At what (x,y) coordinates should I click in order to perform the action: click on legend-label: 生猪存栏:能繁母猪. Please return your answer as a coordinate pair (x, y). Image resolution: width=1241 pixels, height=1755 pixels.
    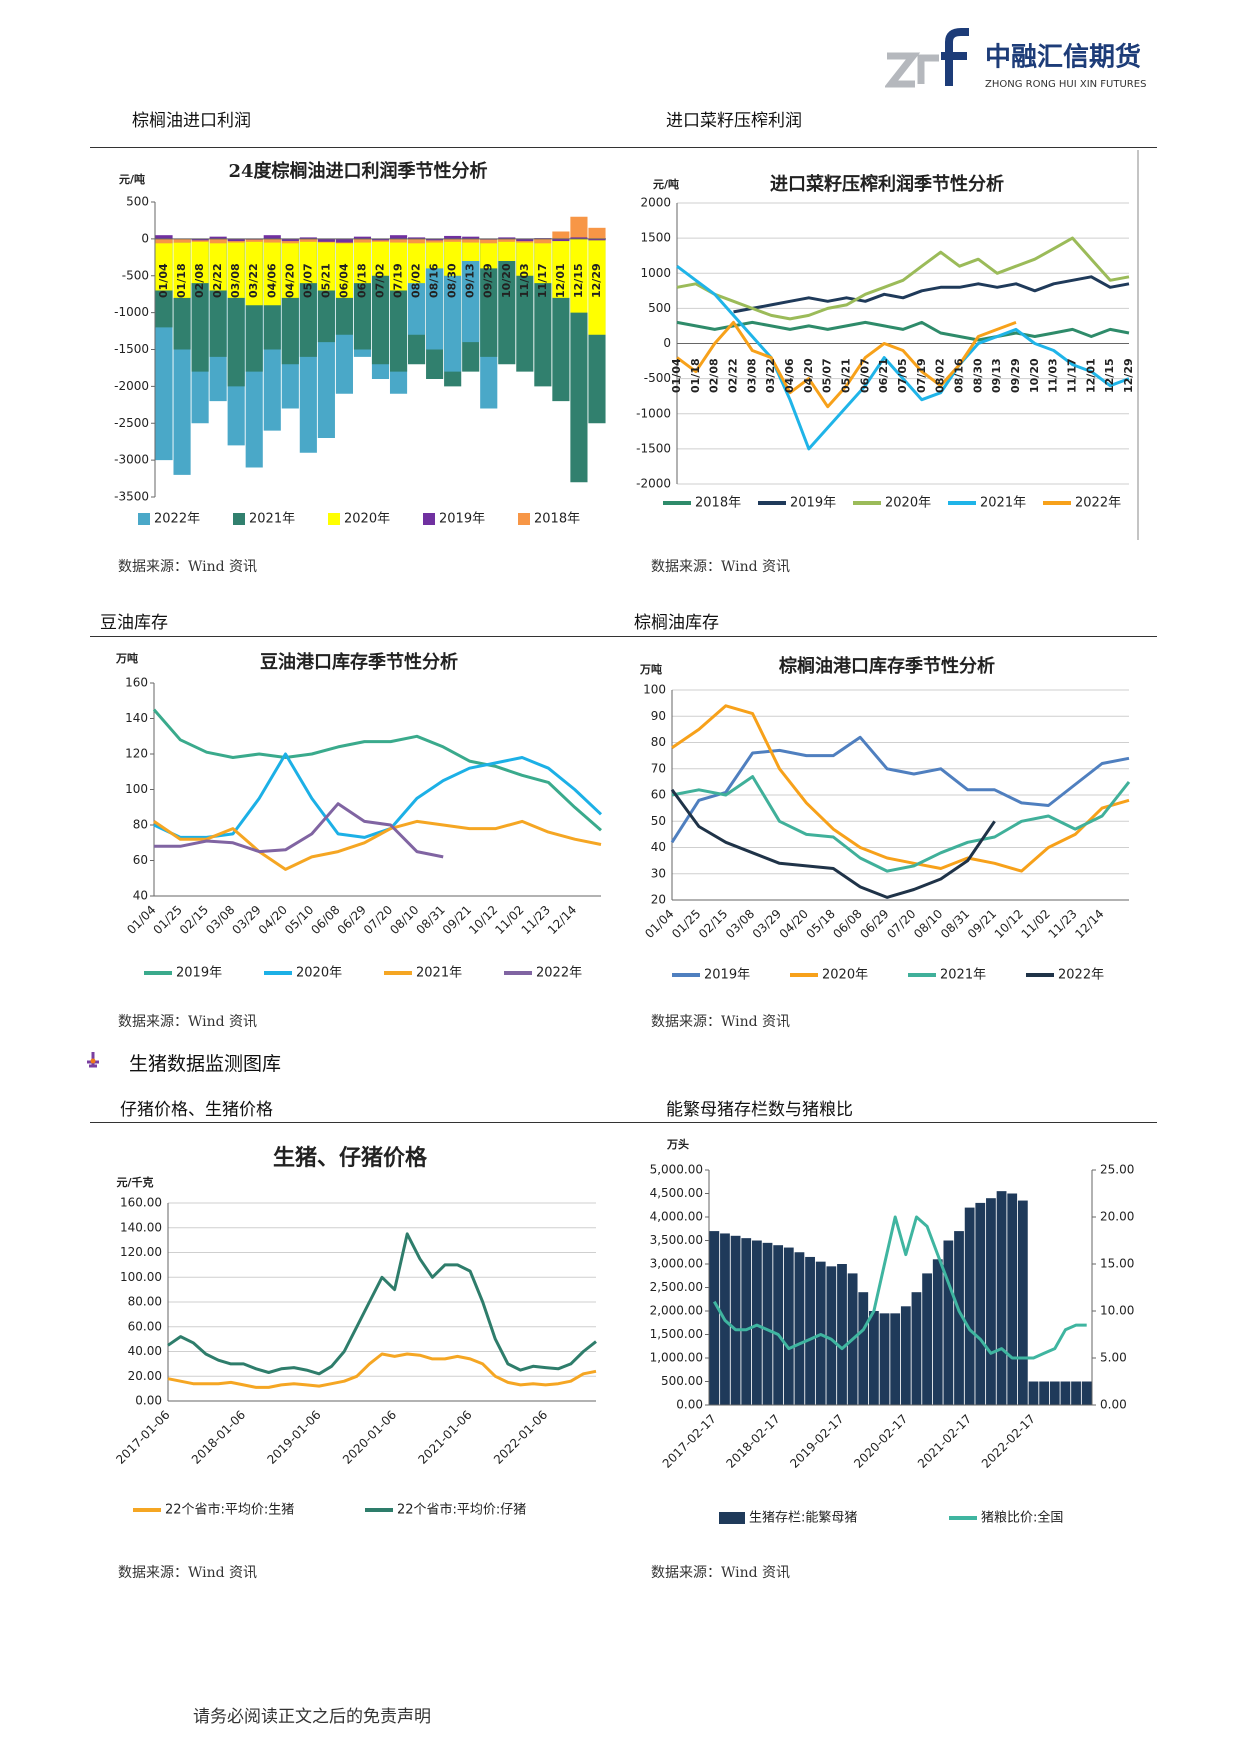
    Looking at the image, I should click on (803, 1518).